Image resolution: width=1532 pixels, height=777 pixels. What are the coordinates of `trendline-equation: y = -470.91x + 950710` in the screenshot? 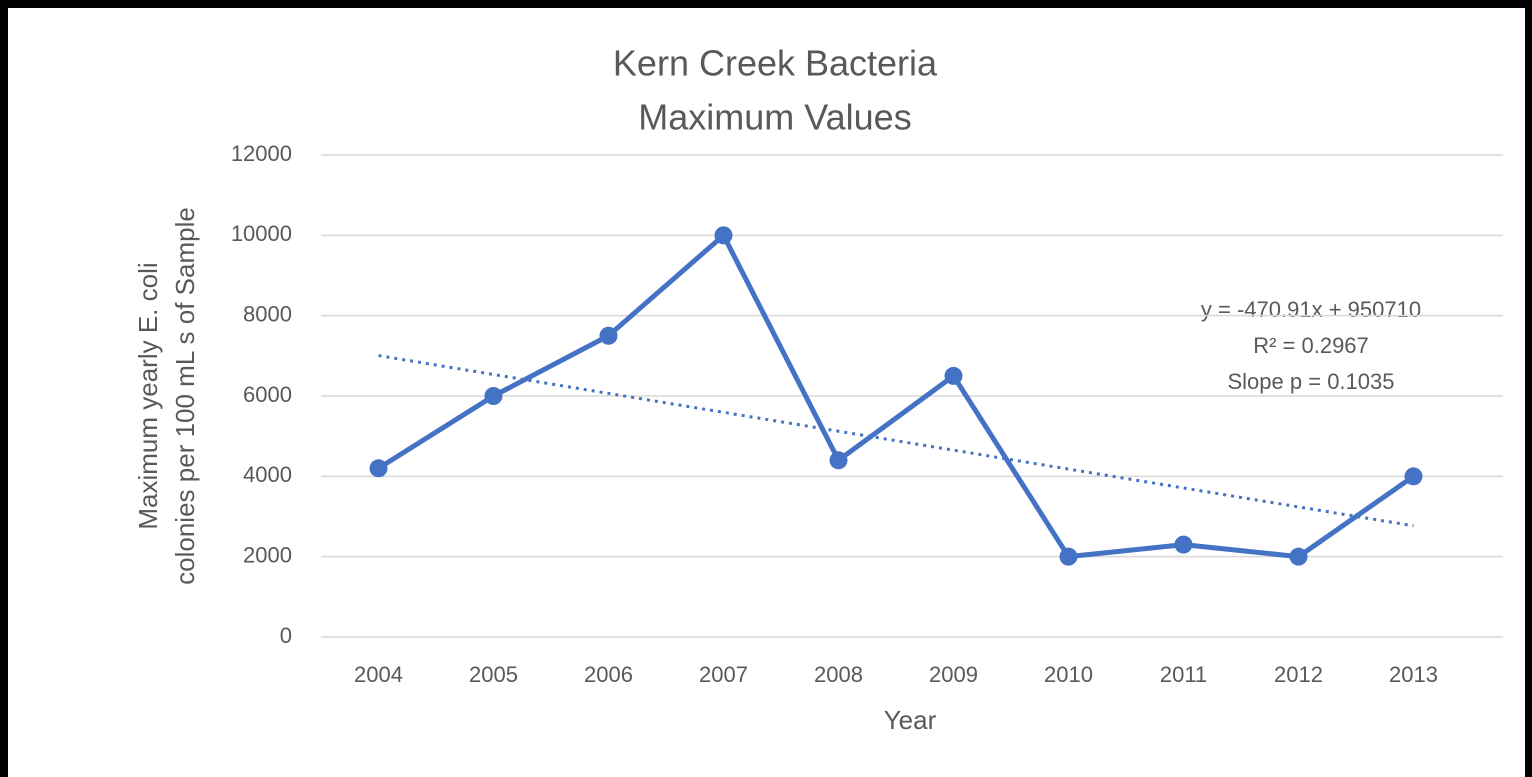 It's located at (1311, 309).